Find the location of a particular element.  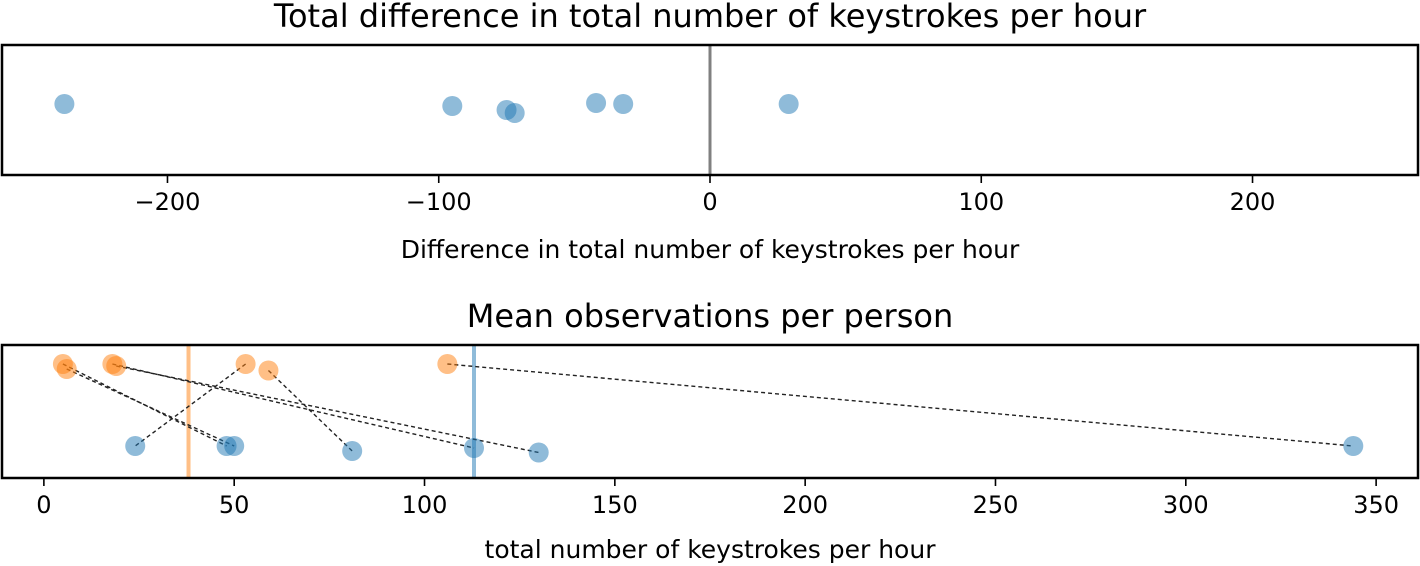

keystrokes-x-axis: 0 50 100 150 200 250 300 350 is located at coordinates (717, 498).